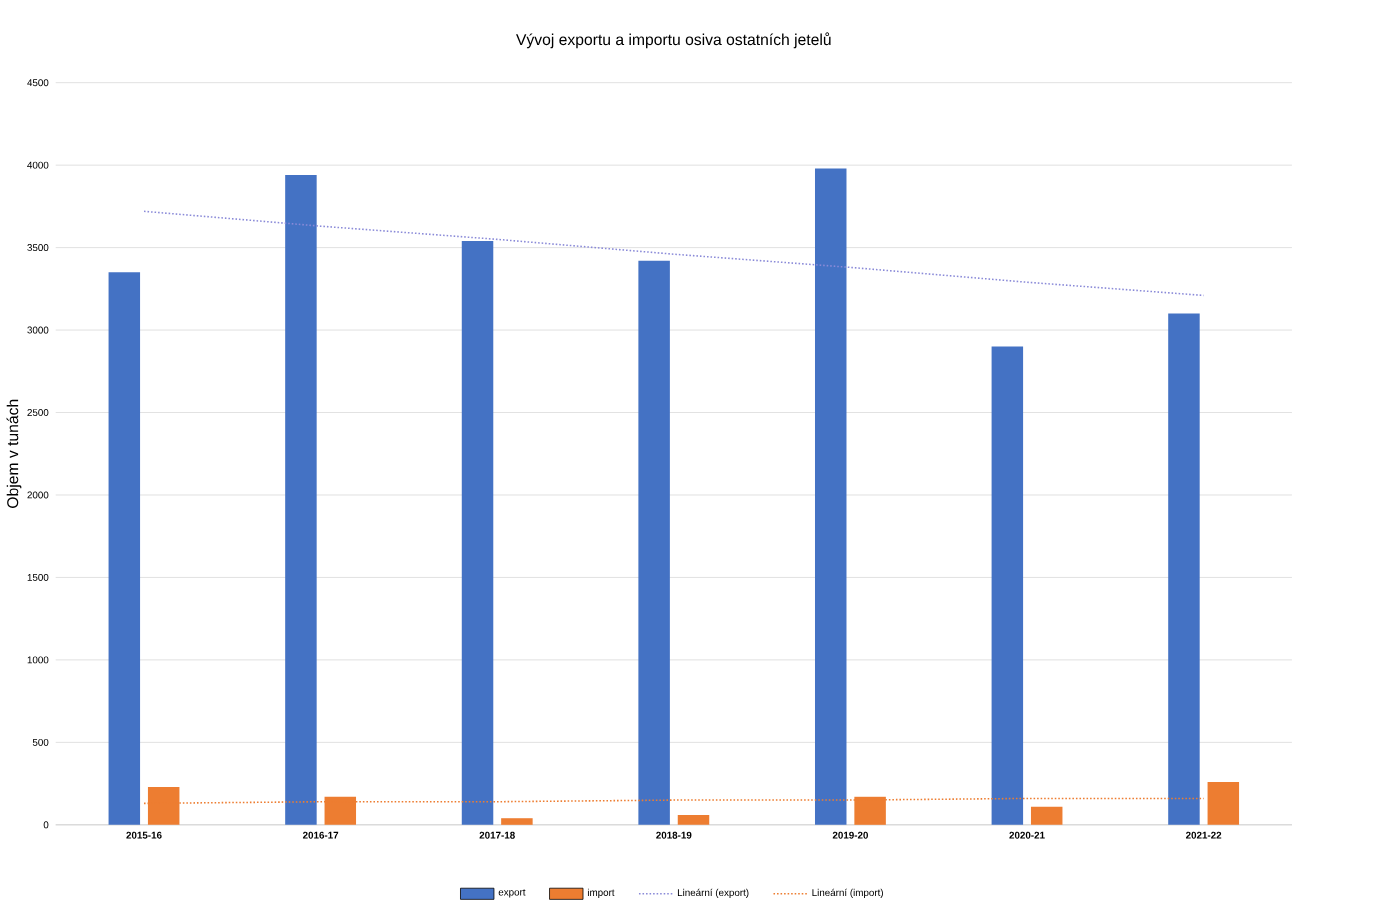 The height and width of the screenshot is (906, 1396). Describe the element at coordinates (674, 253) in the screenshot. I see `line-series` at that location.